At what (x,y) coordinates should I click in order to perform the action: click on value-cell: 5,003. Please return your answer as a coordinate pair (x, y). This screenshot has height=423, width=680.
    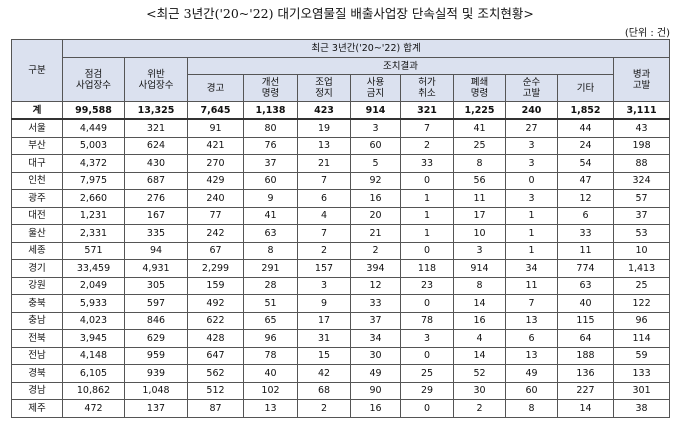
    Looking at the image, I should click on (93, 145).